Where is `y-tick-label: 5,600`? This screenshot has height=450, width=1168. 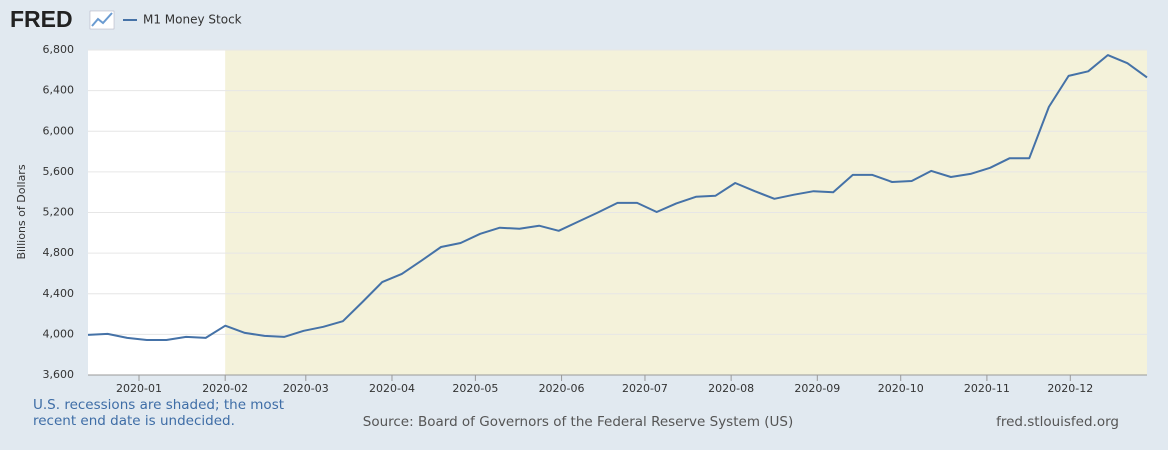
y-tick-label: 5,600 is located at coordinates (59, 171).